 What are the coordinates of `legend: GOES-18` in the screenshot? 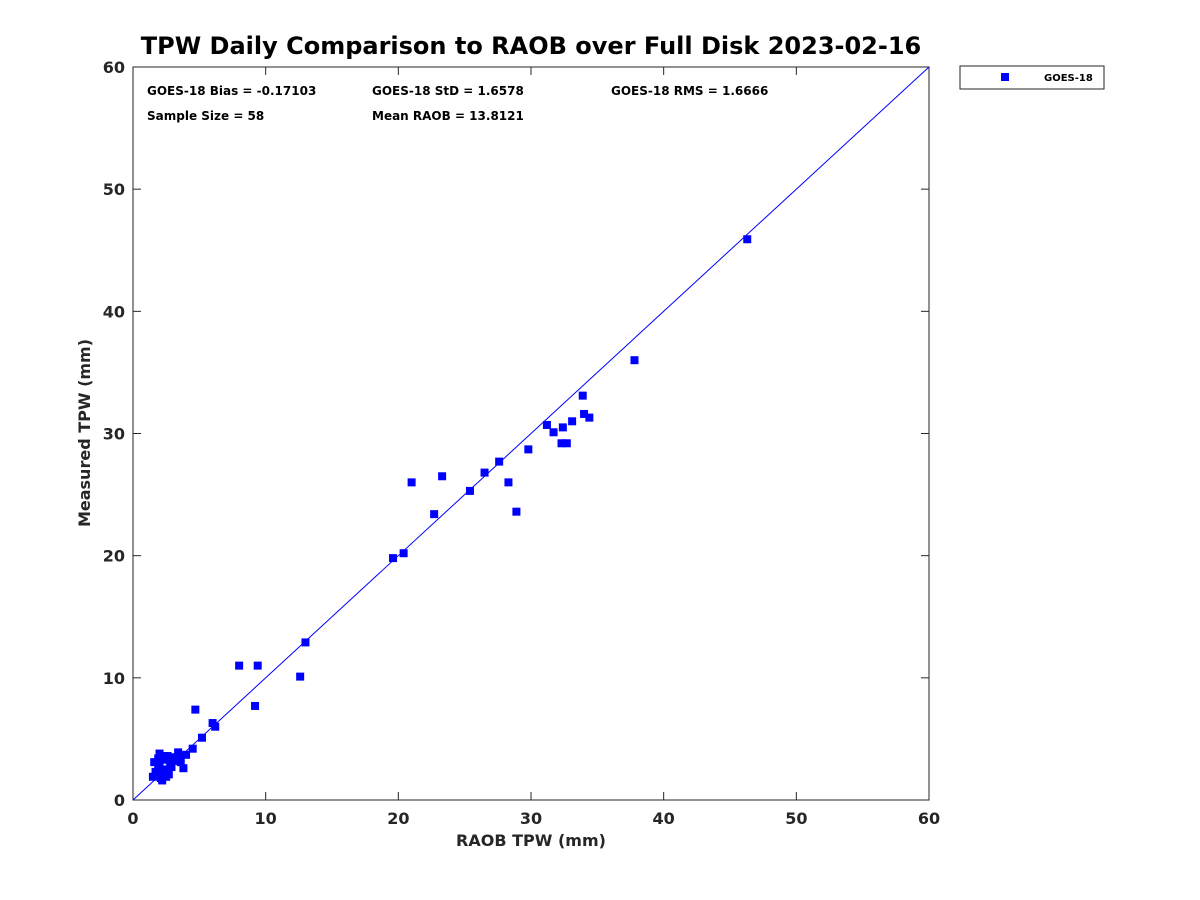 It's located at (1032, 77).